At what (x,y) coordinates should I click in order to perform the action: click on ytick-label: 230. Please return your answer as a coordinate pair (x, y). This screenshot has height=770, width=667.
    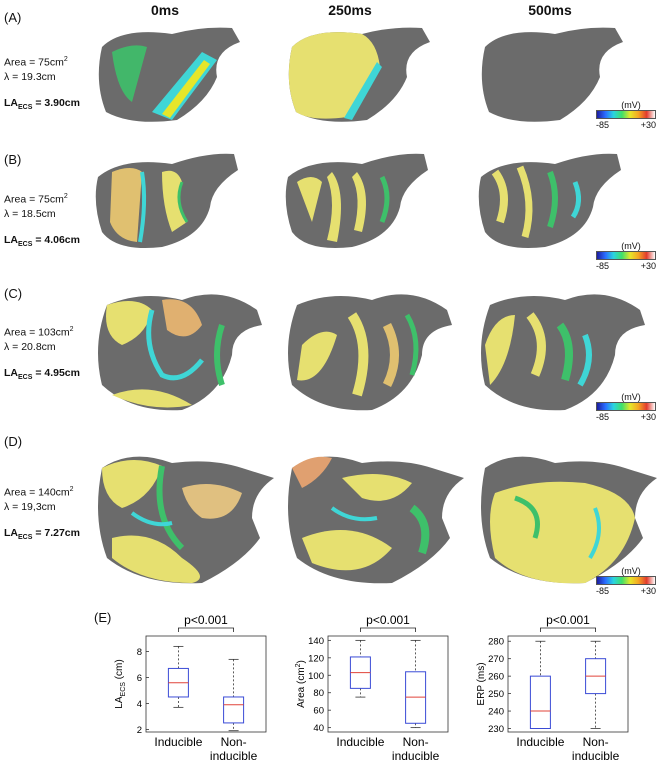
    Looking at the image, I should click on (496, 729).